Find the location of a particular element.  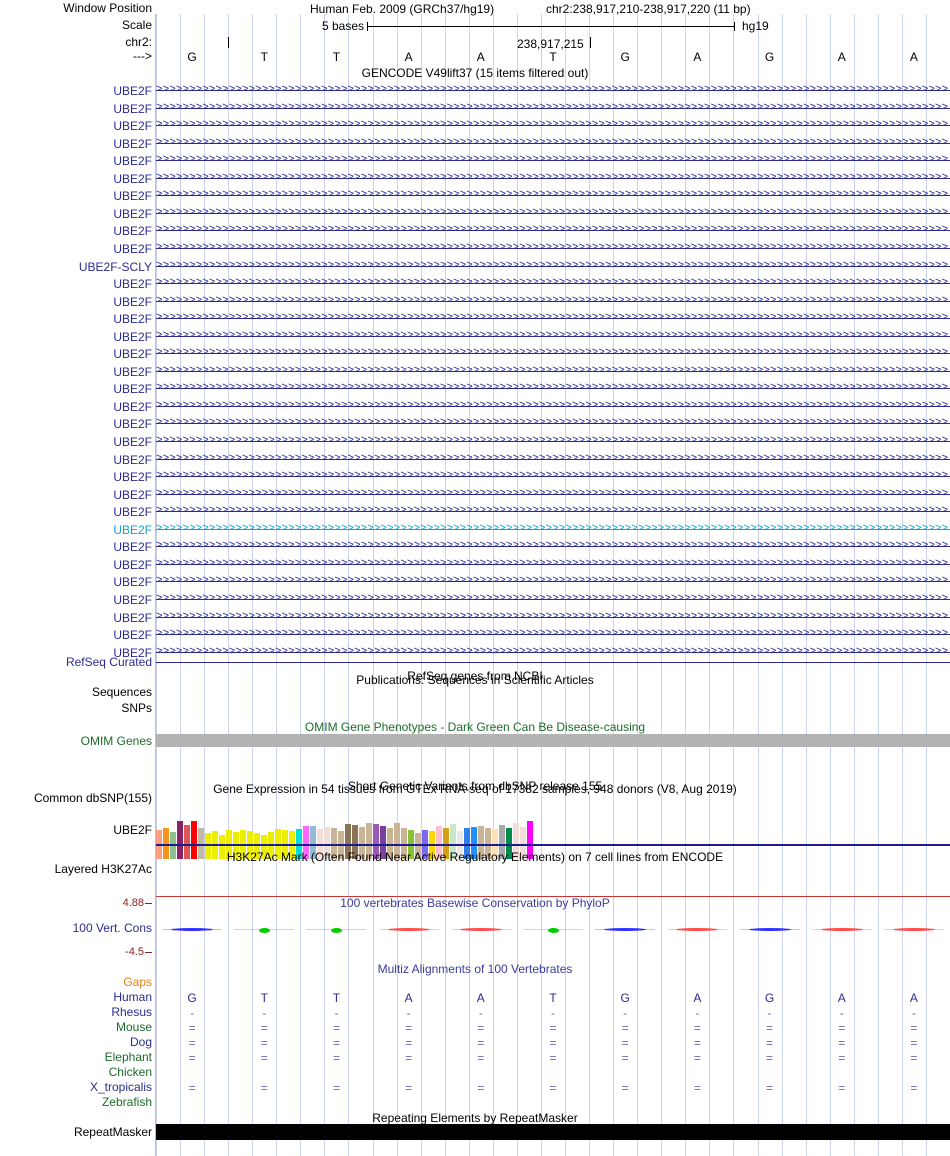

species-label: Rhesus is located at coordinates (131, 1012).